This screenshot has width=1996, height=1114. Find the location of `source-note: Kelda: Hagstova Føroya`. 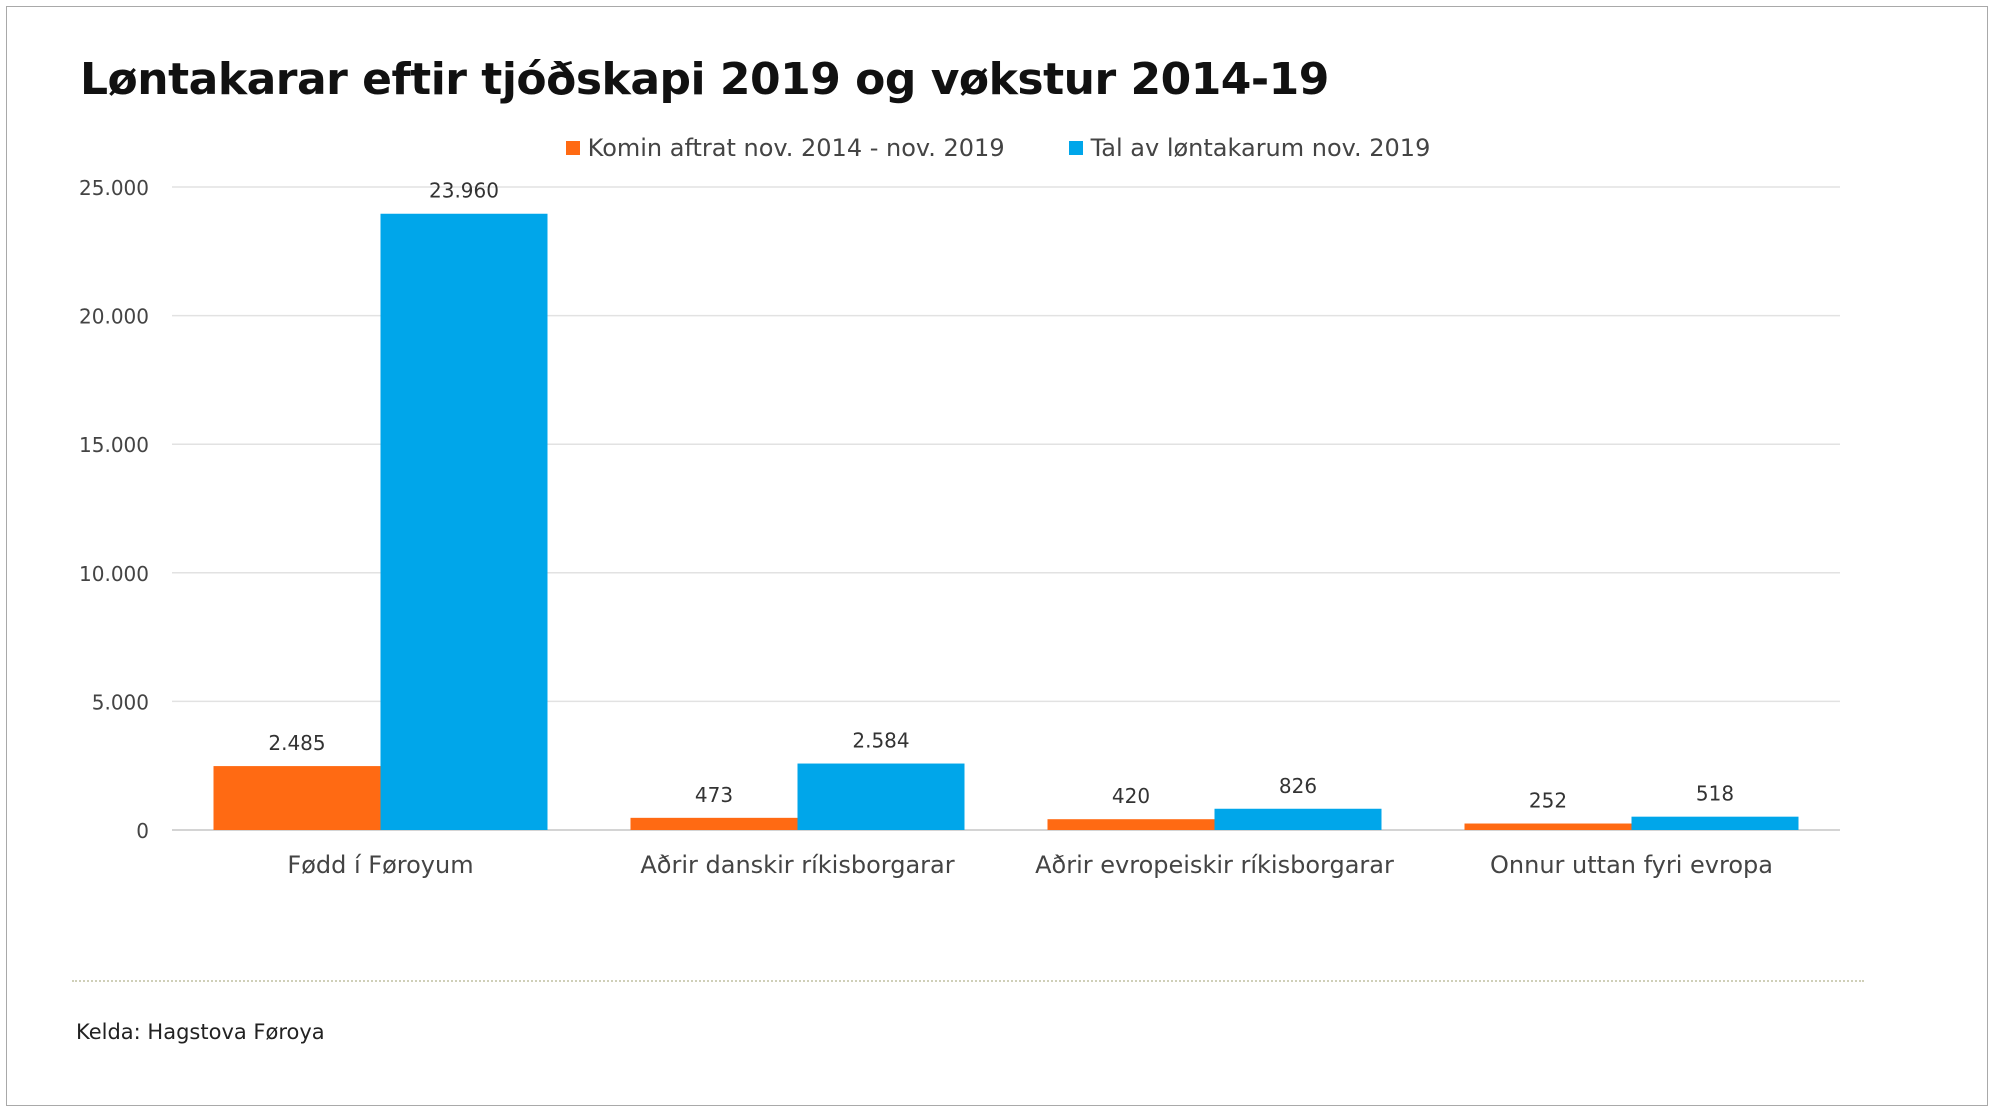

source-note: Kelda: Hagstova Føroya is located at coordinates (200, 1032).